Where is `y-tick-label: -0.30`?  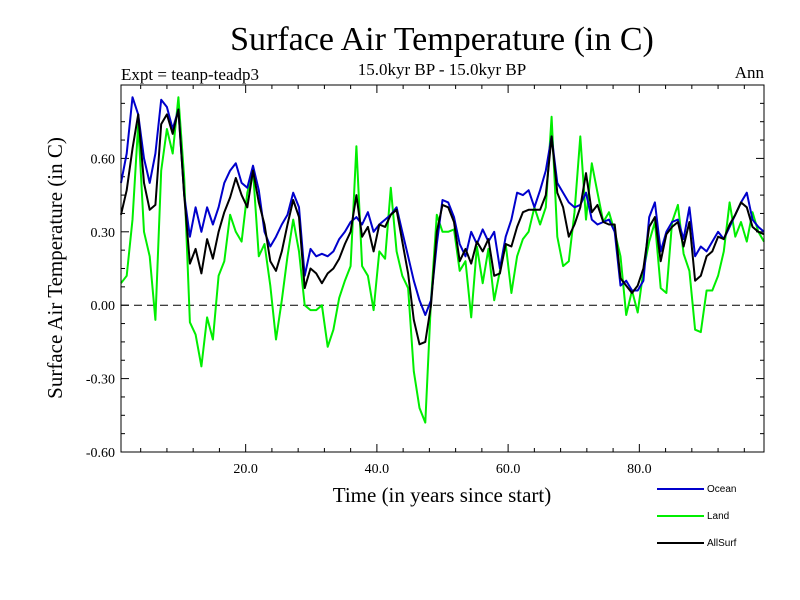
y-tick-label: -0.30 is located at coordinates (100, 380).